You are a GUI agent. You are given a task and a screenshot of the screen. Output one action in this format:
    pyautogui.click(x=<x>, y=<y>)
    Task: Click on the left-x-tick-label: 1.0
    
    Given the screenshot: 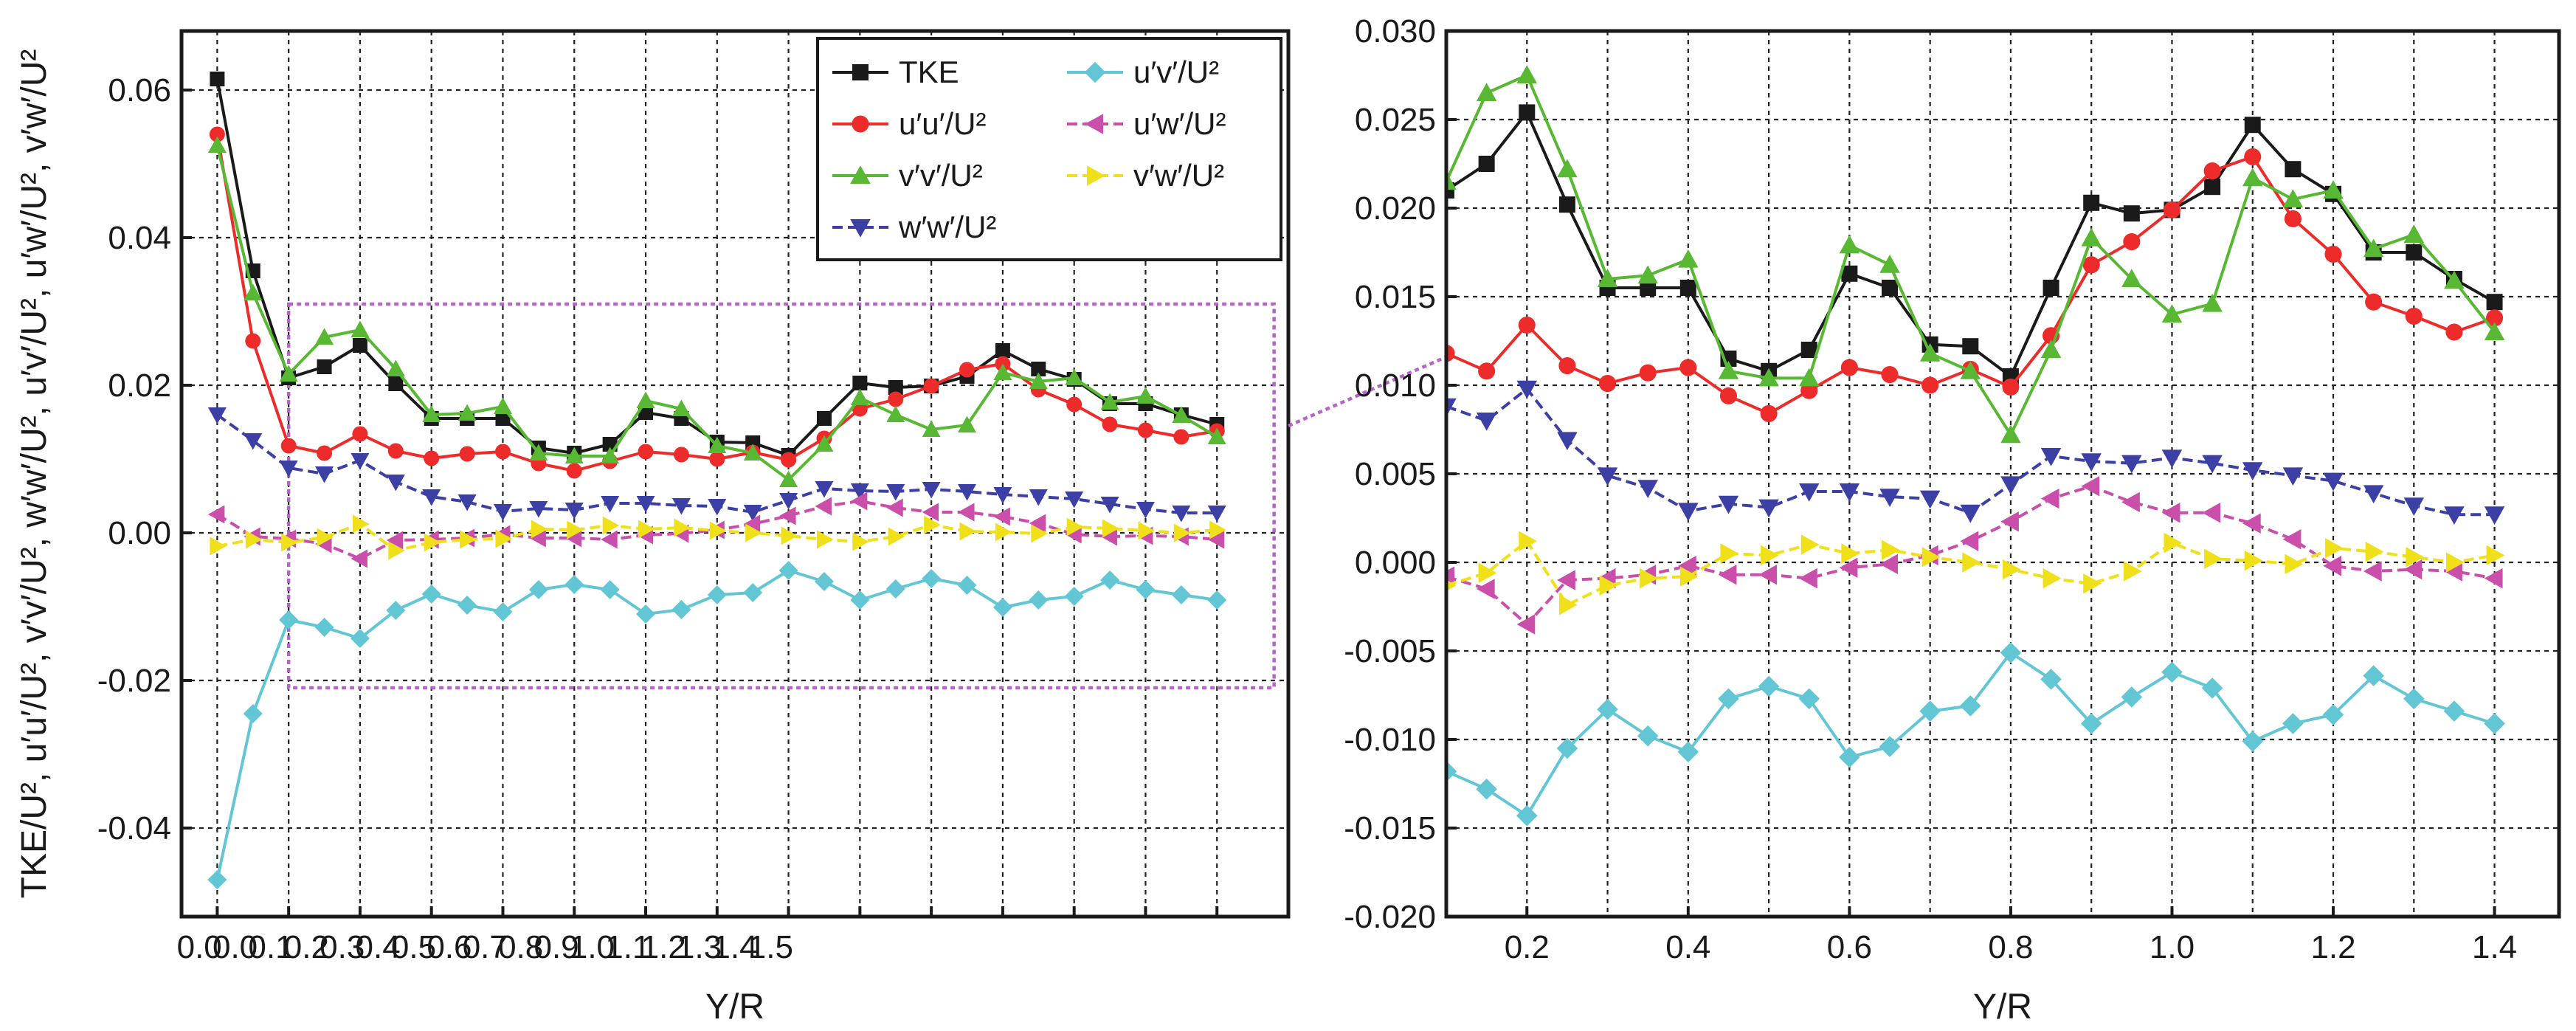 What is the action you would take?
    pyautogui.click(x=592, y=947)
    